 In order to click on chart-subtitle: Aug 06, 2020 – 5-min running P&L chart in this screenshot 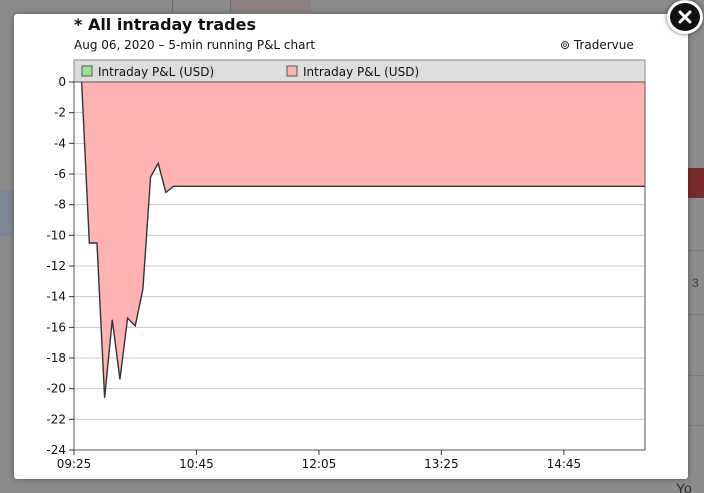, I will do `click(195, 45)`.